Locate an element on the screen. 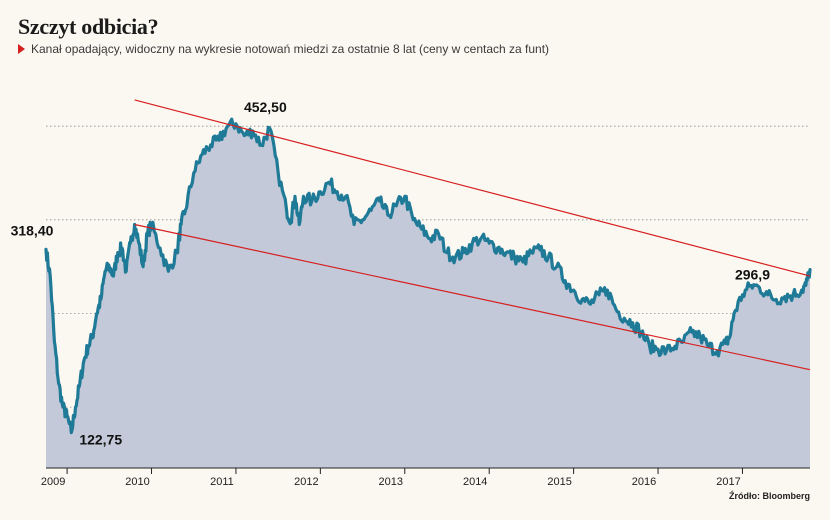 The height and width of the screenshot is (520, 830). subtitle-marker-icon is located at coordinates (21, 49).